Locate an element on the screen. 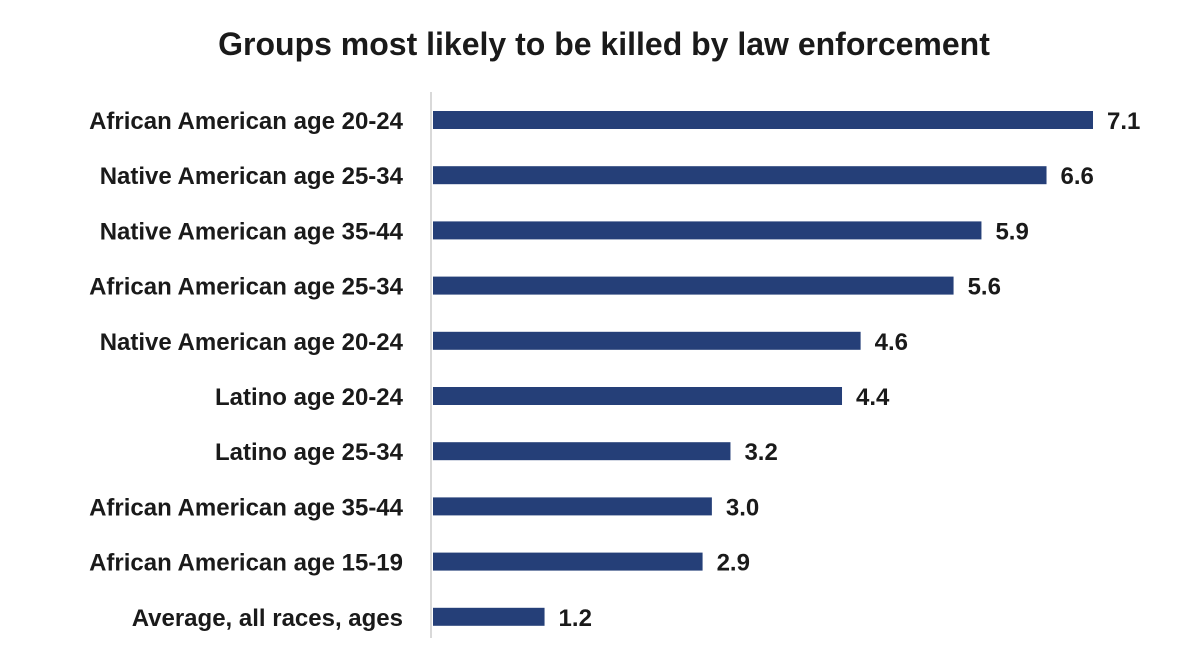 The height and width of the screenshot is (663, 1199). value-label: 3.2 is located at coordinates (760, 452).